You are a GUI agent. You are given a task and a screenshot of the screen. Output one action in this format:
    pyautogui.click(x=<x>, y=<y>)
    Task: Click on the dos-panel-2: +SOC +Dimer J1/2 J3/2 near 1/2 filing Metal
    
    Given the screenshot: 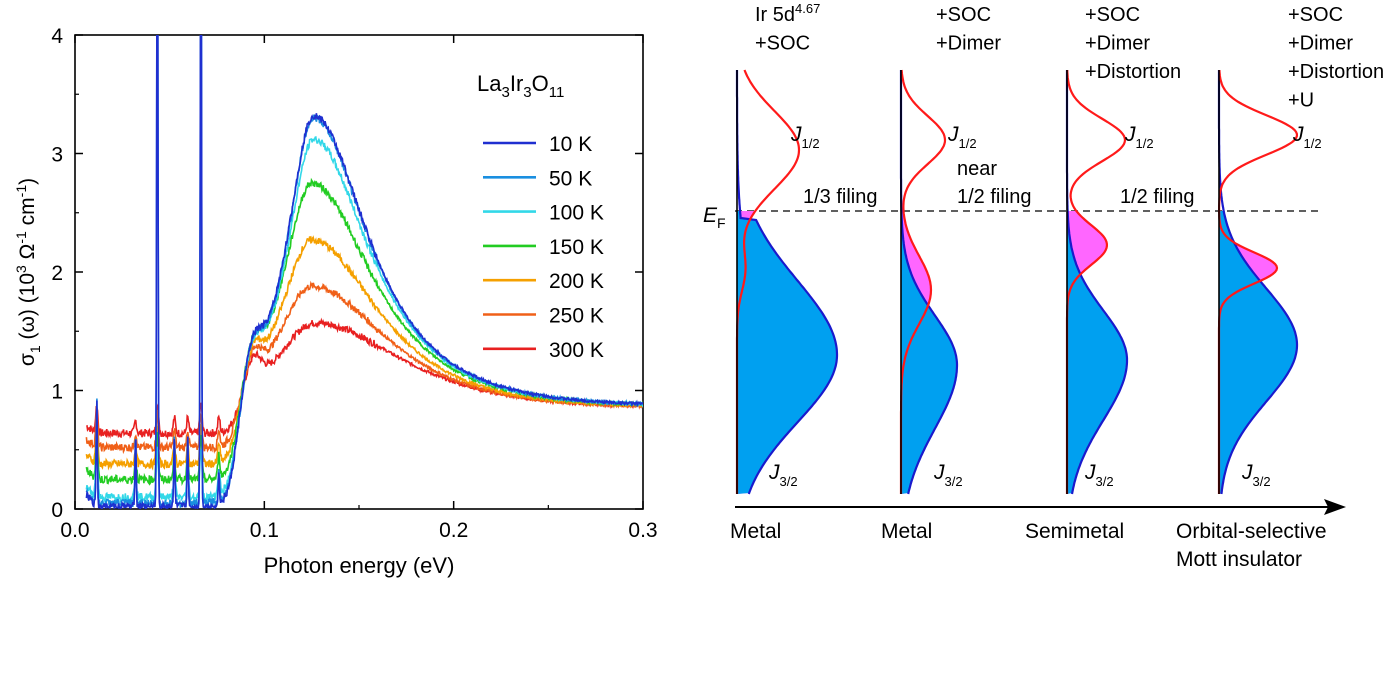 What is the action you would take?
    pyautogui.click(x=956, y=273)
    